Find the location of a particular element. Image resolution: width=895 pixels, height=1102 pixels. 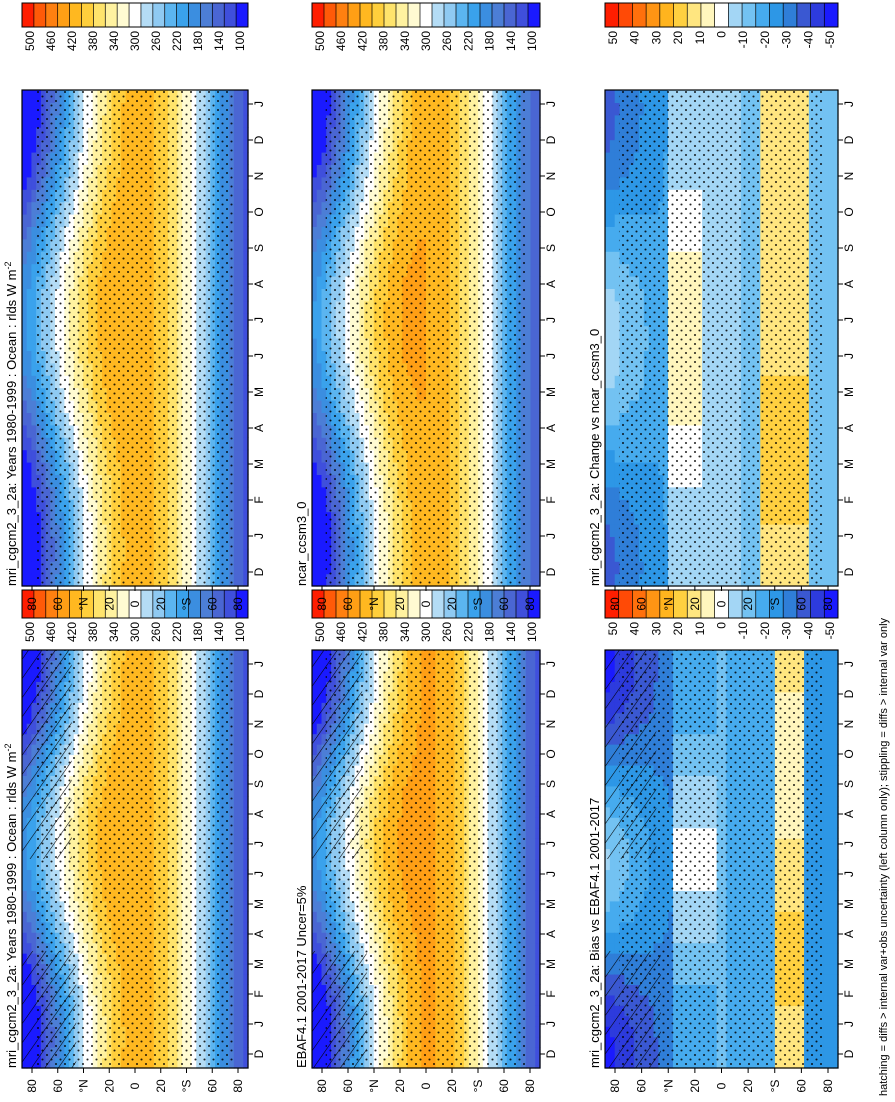

panel-title-superscript: -2 is located at coordinates (8, 747).